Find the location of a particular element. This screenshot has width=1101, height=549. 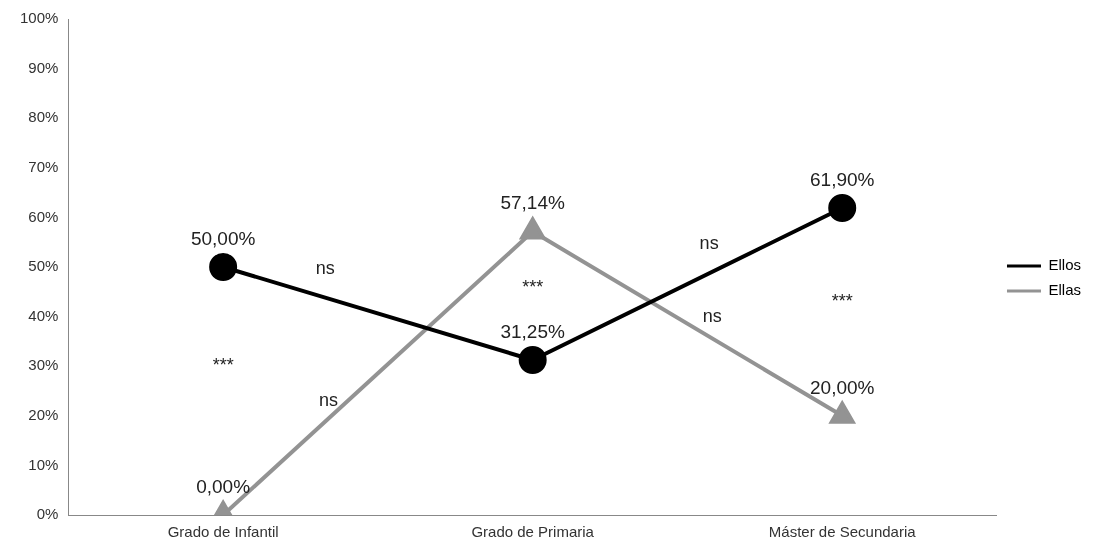

x-tick-label: Grado de Infantil is located at coordinates (223, 532).